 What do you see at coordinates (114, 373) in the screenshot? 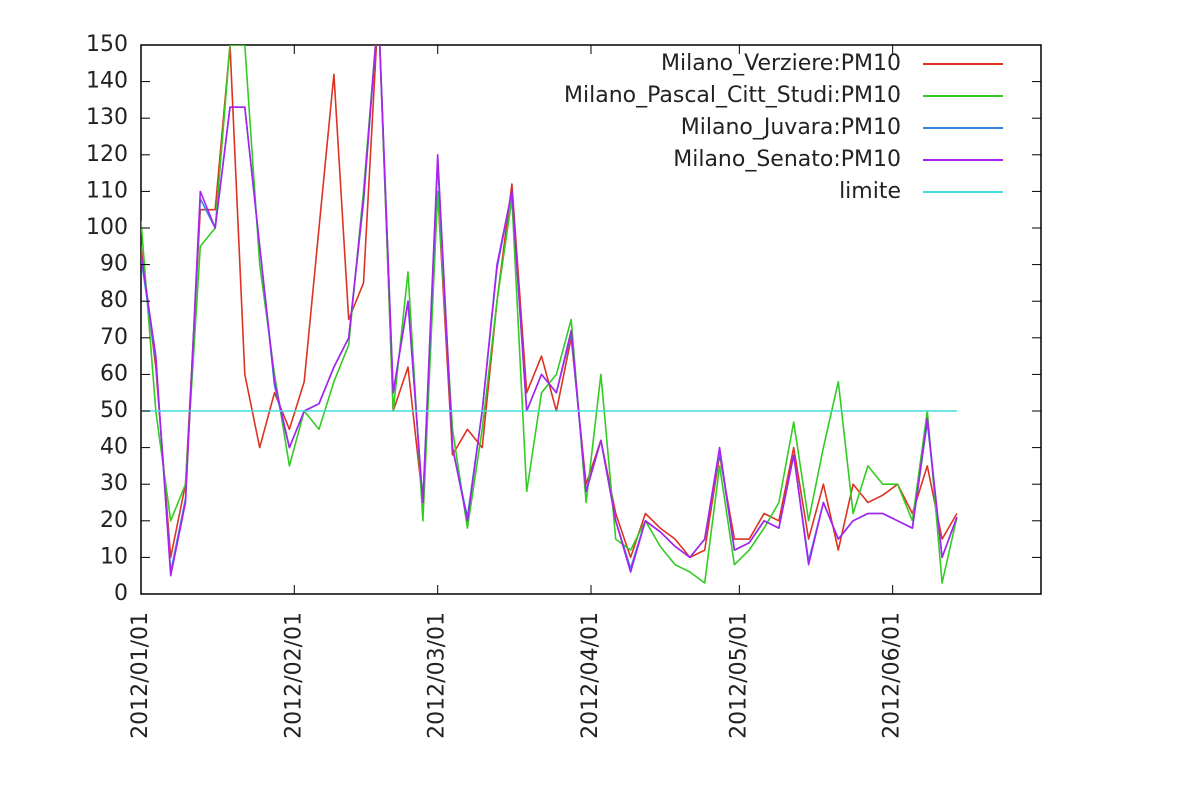
I see `y-tick-label: 60` at bounding box center [114, 373].